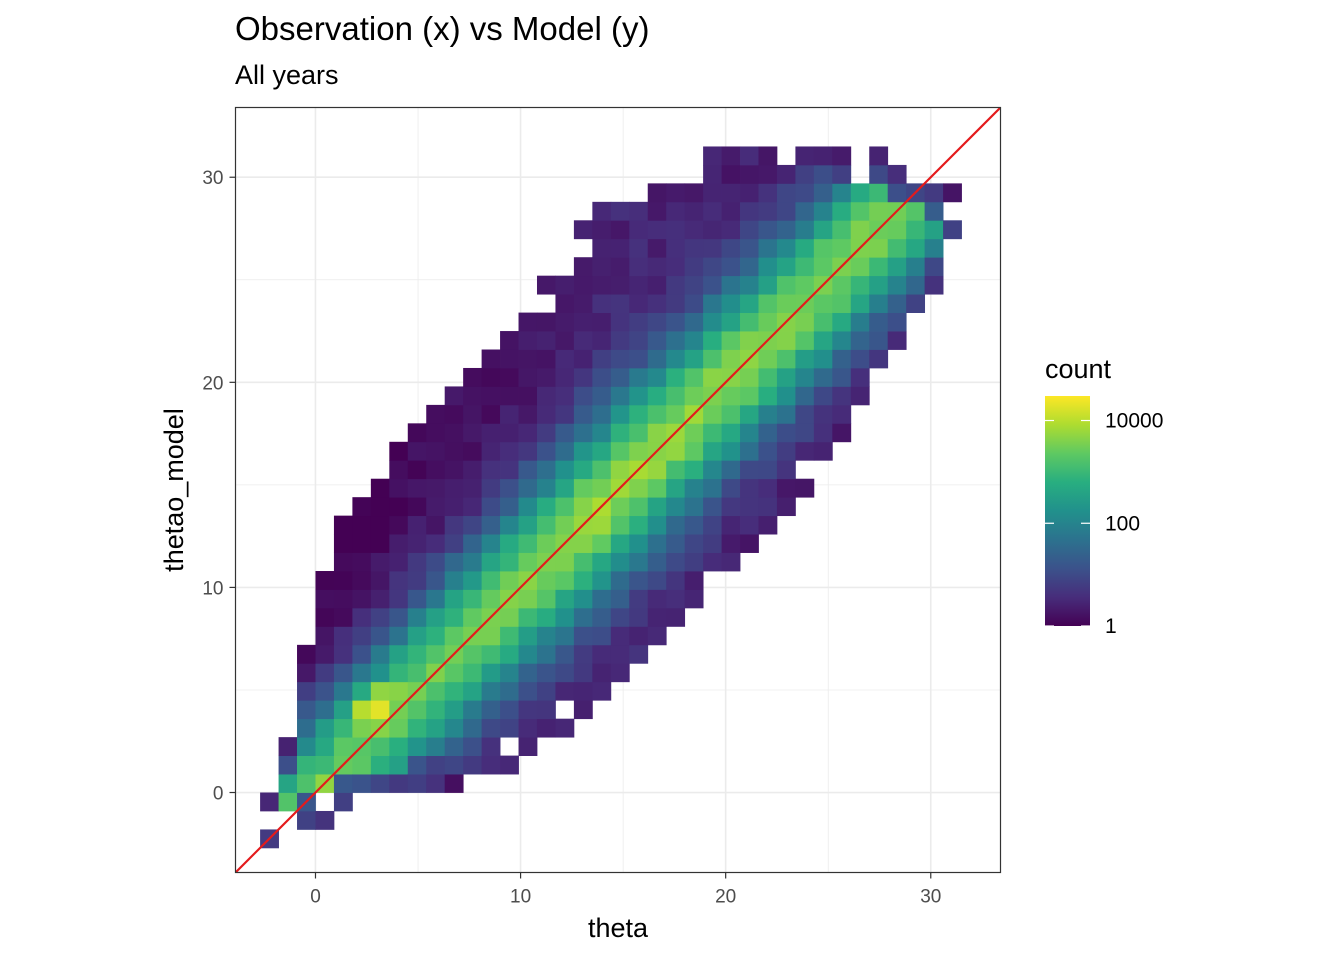  I want to click on legend-tick-label: 1, so click(1111, 626).